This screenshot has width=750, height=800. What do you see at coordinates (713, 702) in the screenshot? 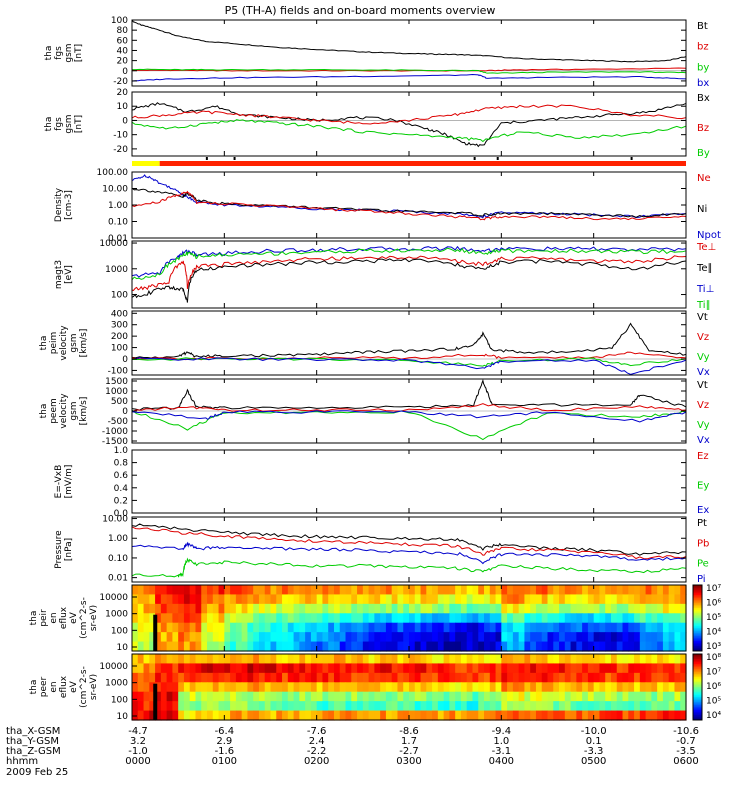
I see `colorbar-label: 10⁵` at bounding box center [713, 702].